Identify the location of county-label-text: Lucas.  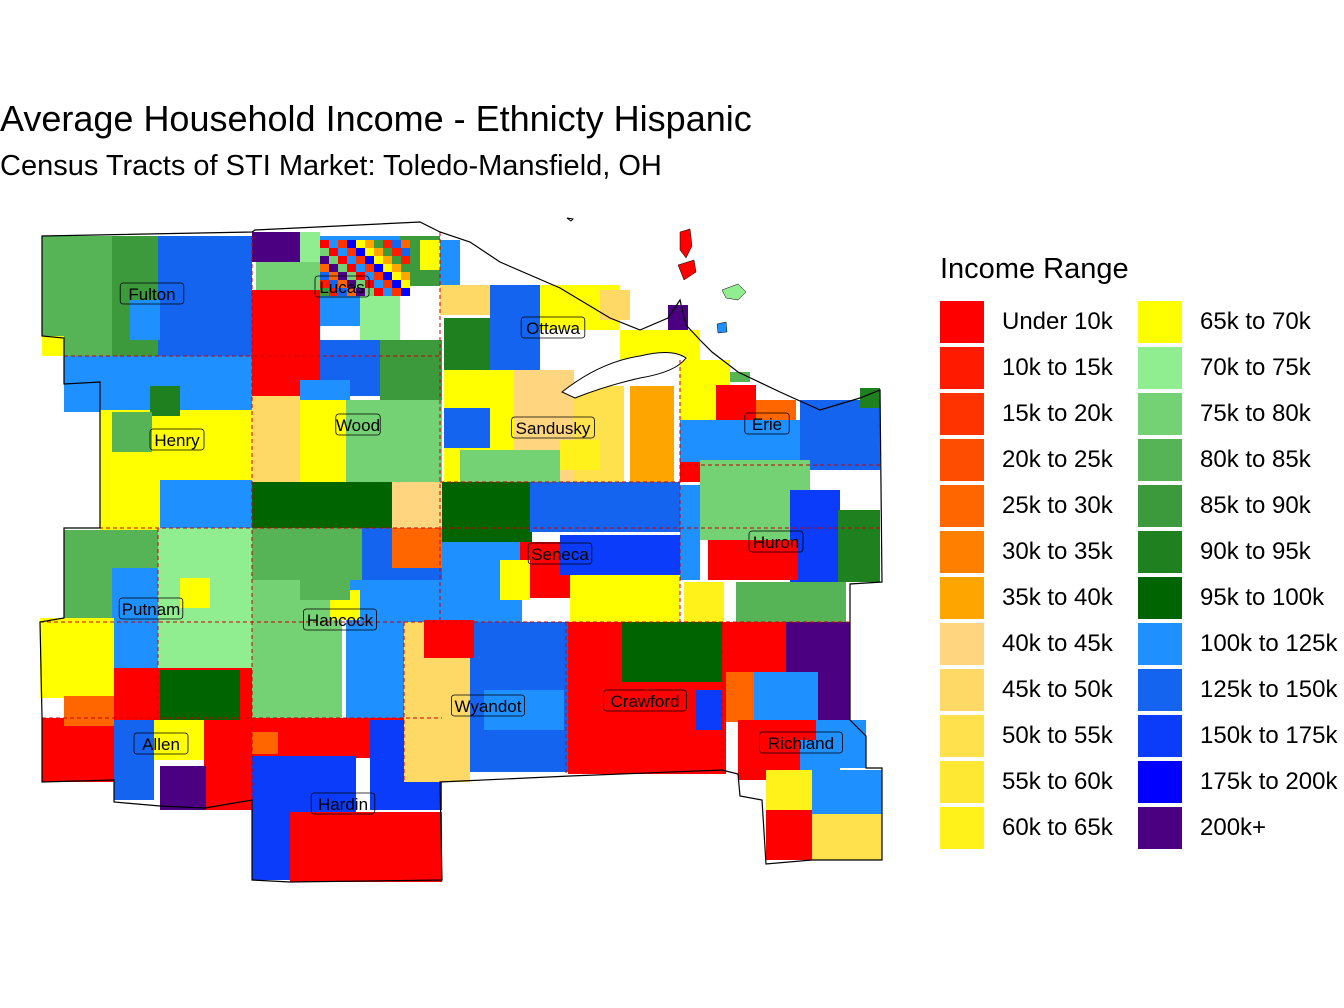
(341, 287).